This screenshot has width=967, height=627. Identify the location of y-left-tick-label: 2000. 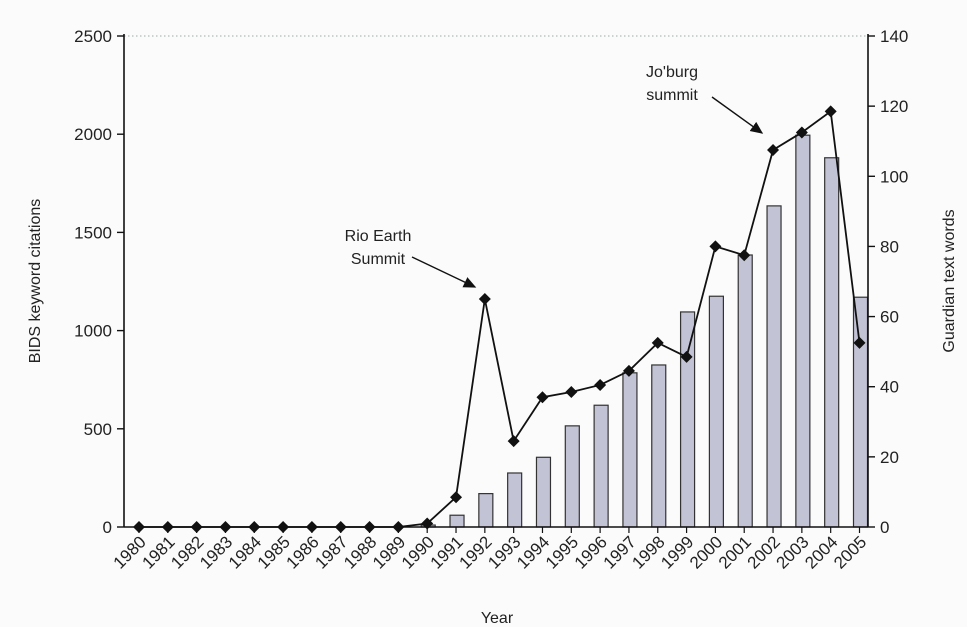
(93, 134).